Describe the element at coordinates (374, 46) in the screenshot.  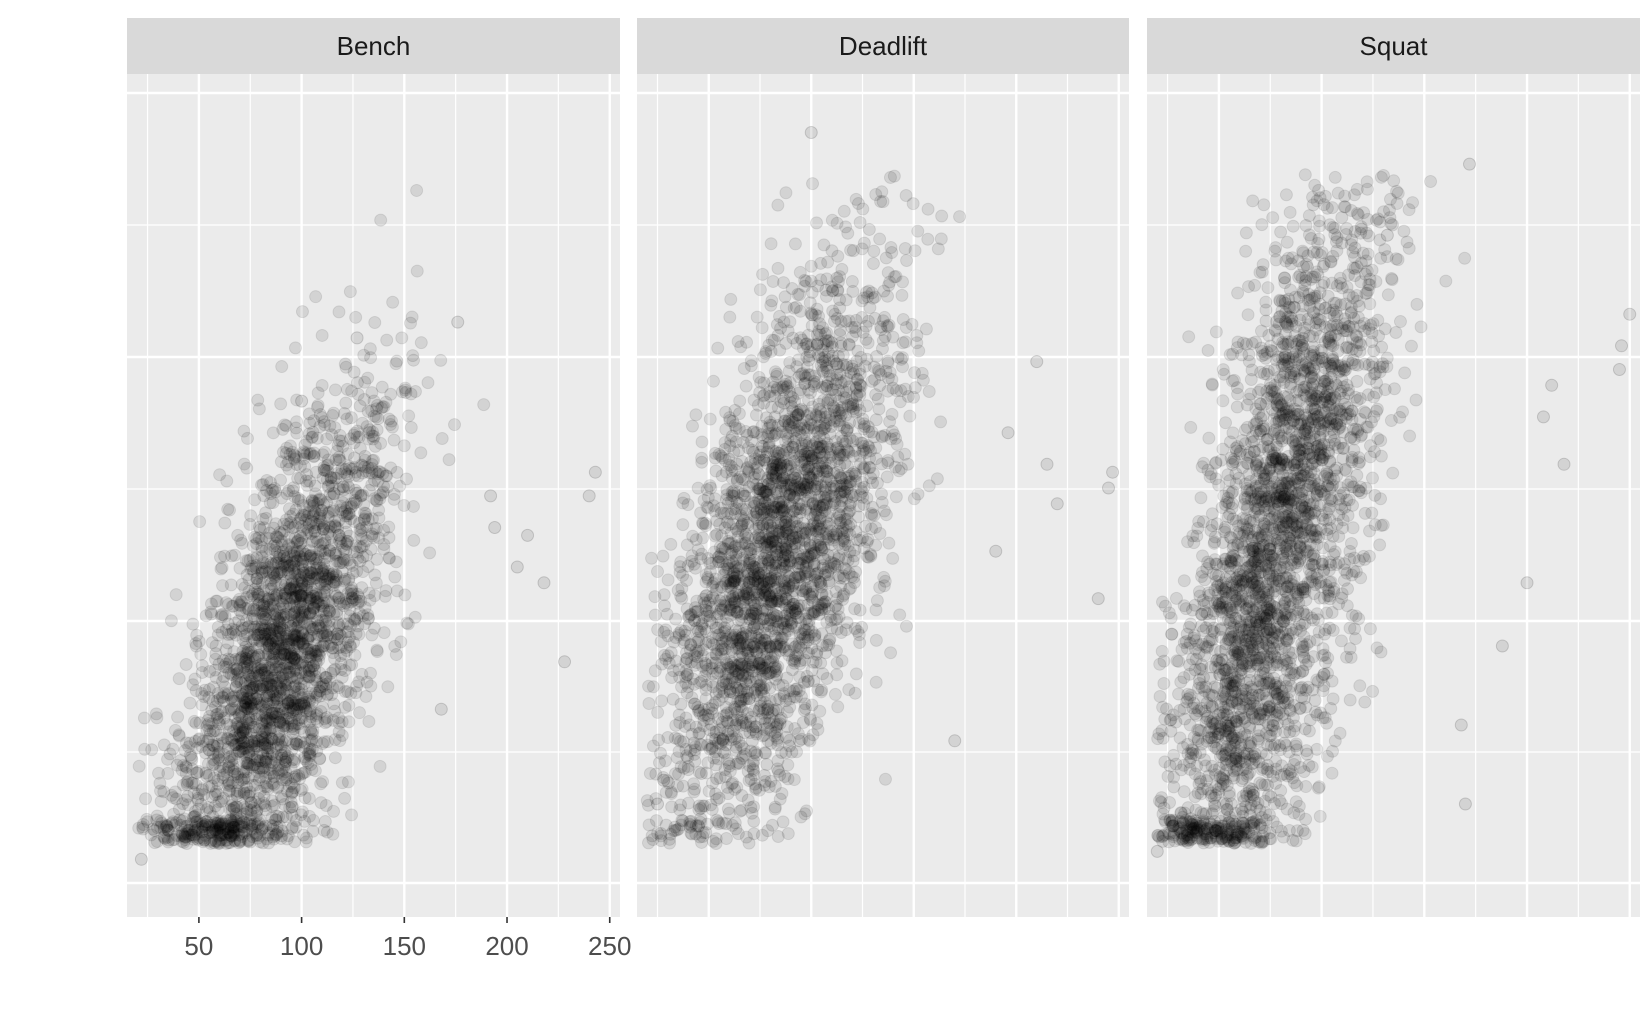
I see `facet-strip-label: Bench` at that location.